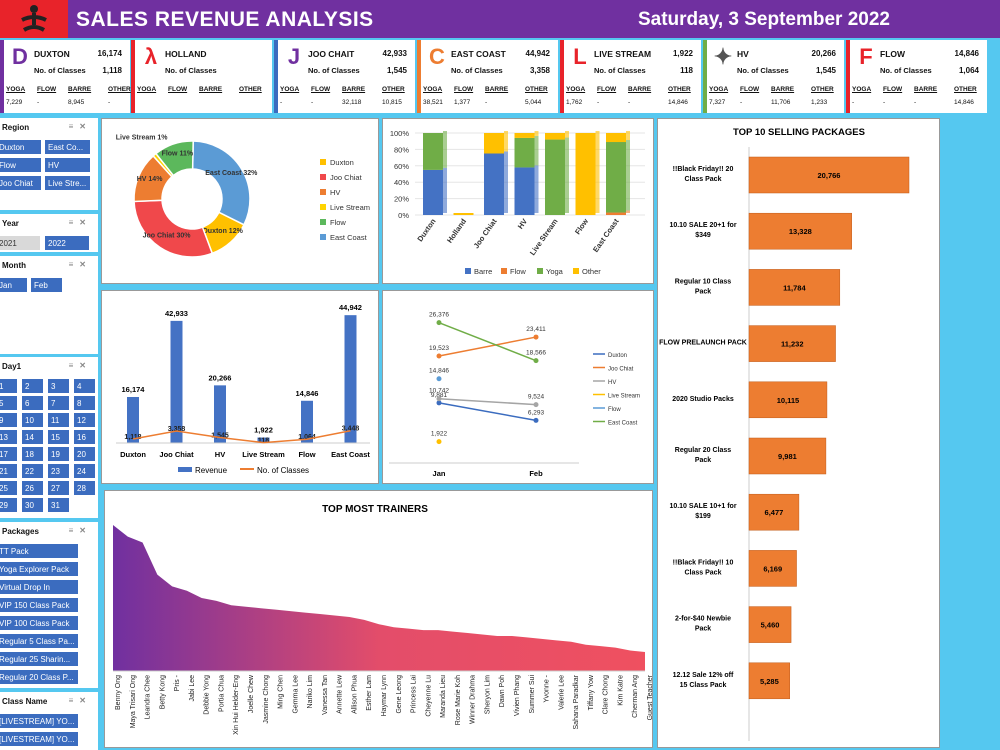 This screenshot has height=750, width=1000. What do you see at coordinates (58, 505) in the screenshot?
I see `slicer-item-day: 31` at bounding box center [58, 505].